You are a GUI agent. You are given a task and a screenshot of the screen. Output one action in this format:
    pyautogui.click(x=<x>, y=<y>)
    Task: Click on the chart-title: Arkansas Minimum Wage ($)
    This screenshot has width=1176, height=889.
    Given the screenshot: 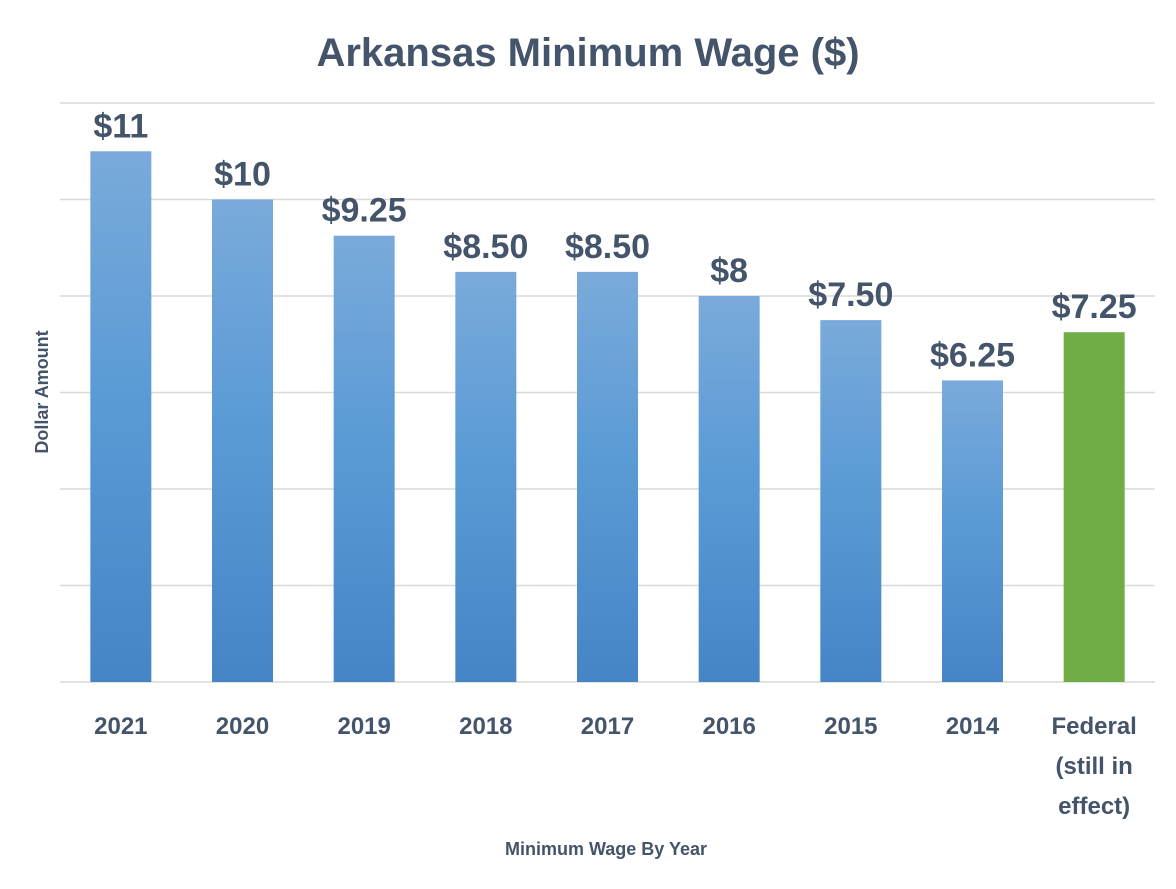 What is the action you would take?
    pyautogui.click(x=587, y=53)
    